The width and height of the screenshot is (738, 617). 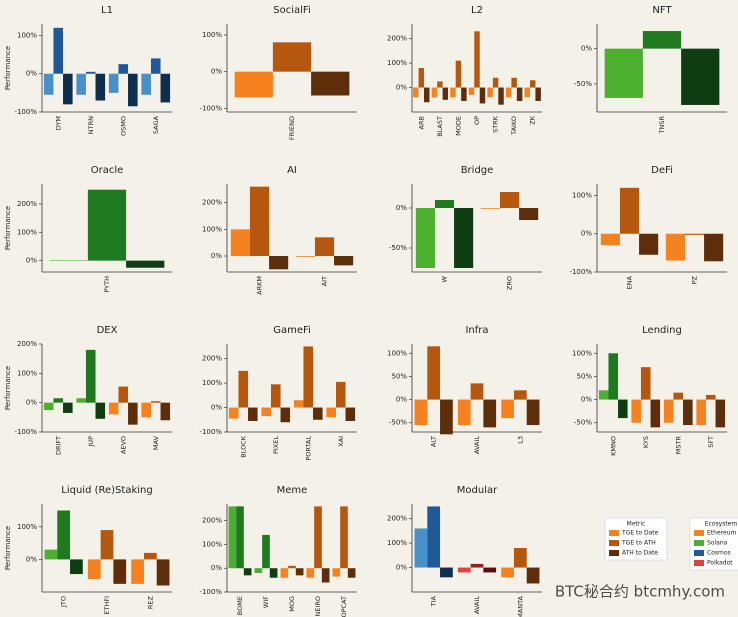 I want to click on panel-title: L2, so click(x=477, y=10).